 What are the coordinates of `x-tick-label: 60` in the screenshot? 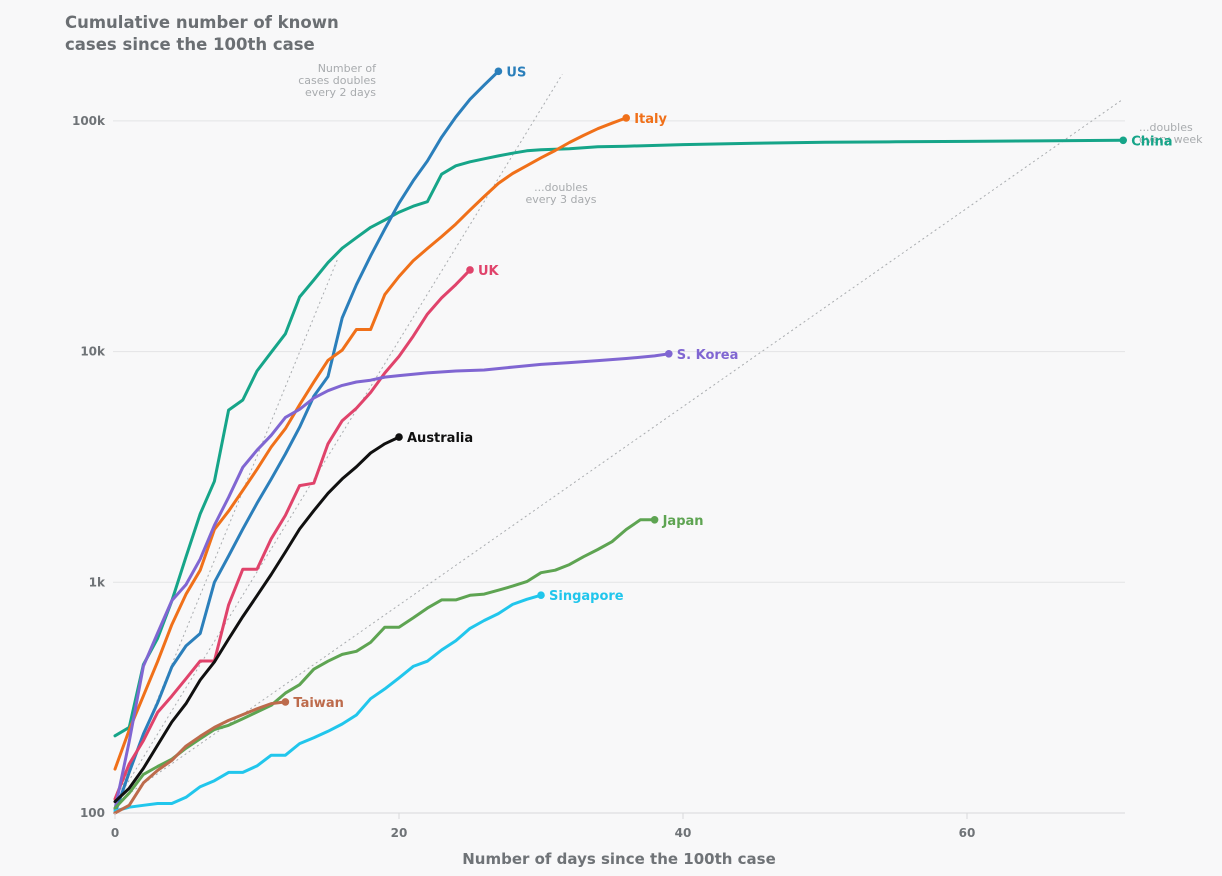 It's located at (967, 833).